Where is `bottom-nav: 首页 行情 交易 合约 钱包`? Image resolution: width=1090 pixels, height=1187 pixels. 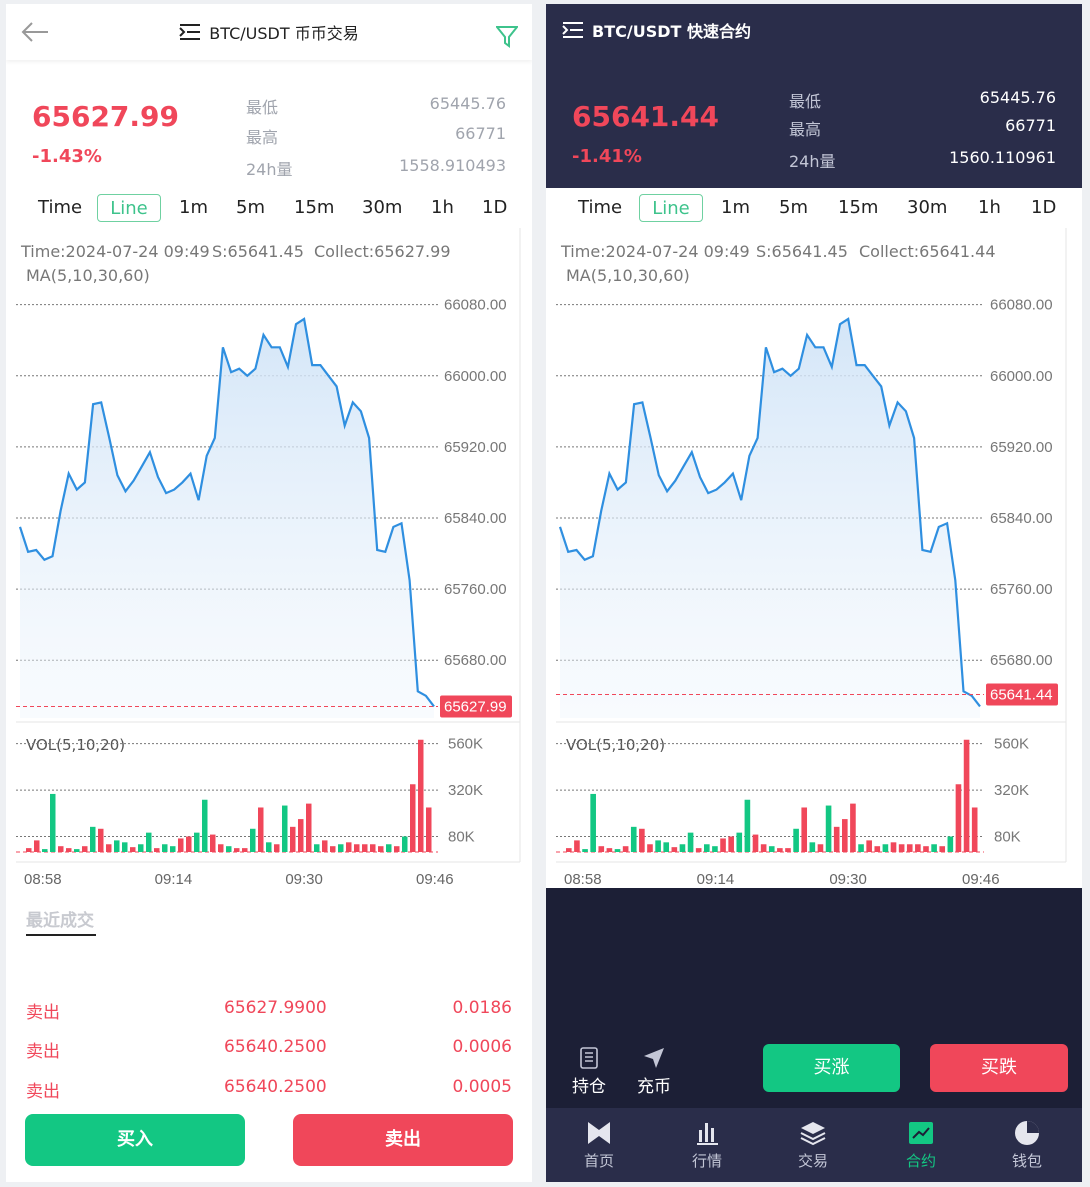
bottom-nav: 首页 行情 交易 合约 钱包 is located at coordinates (814, 1145).